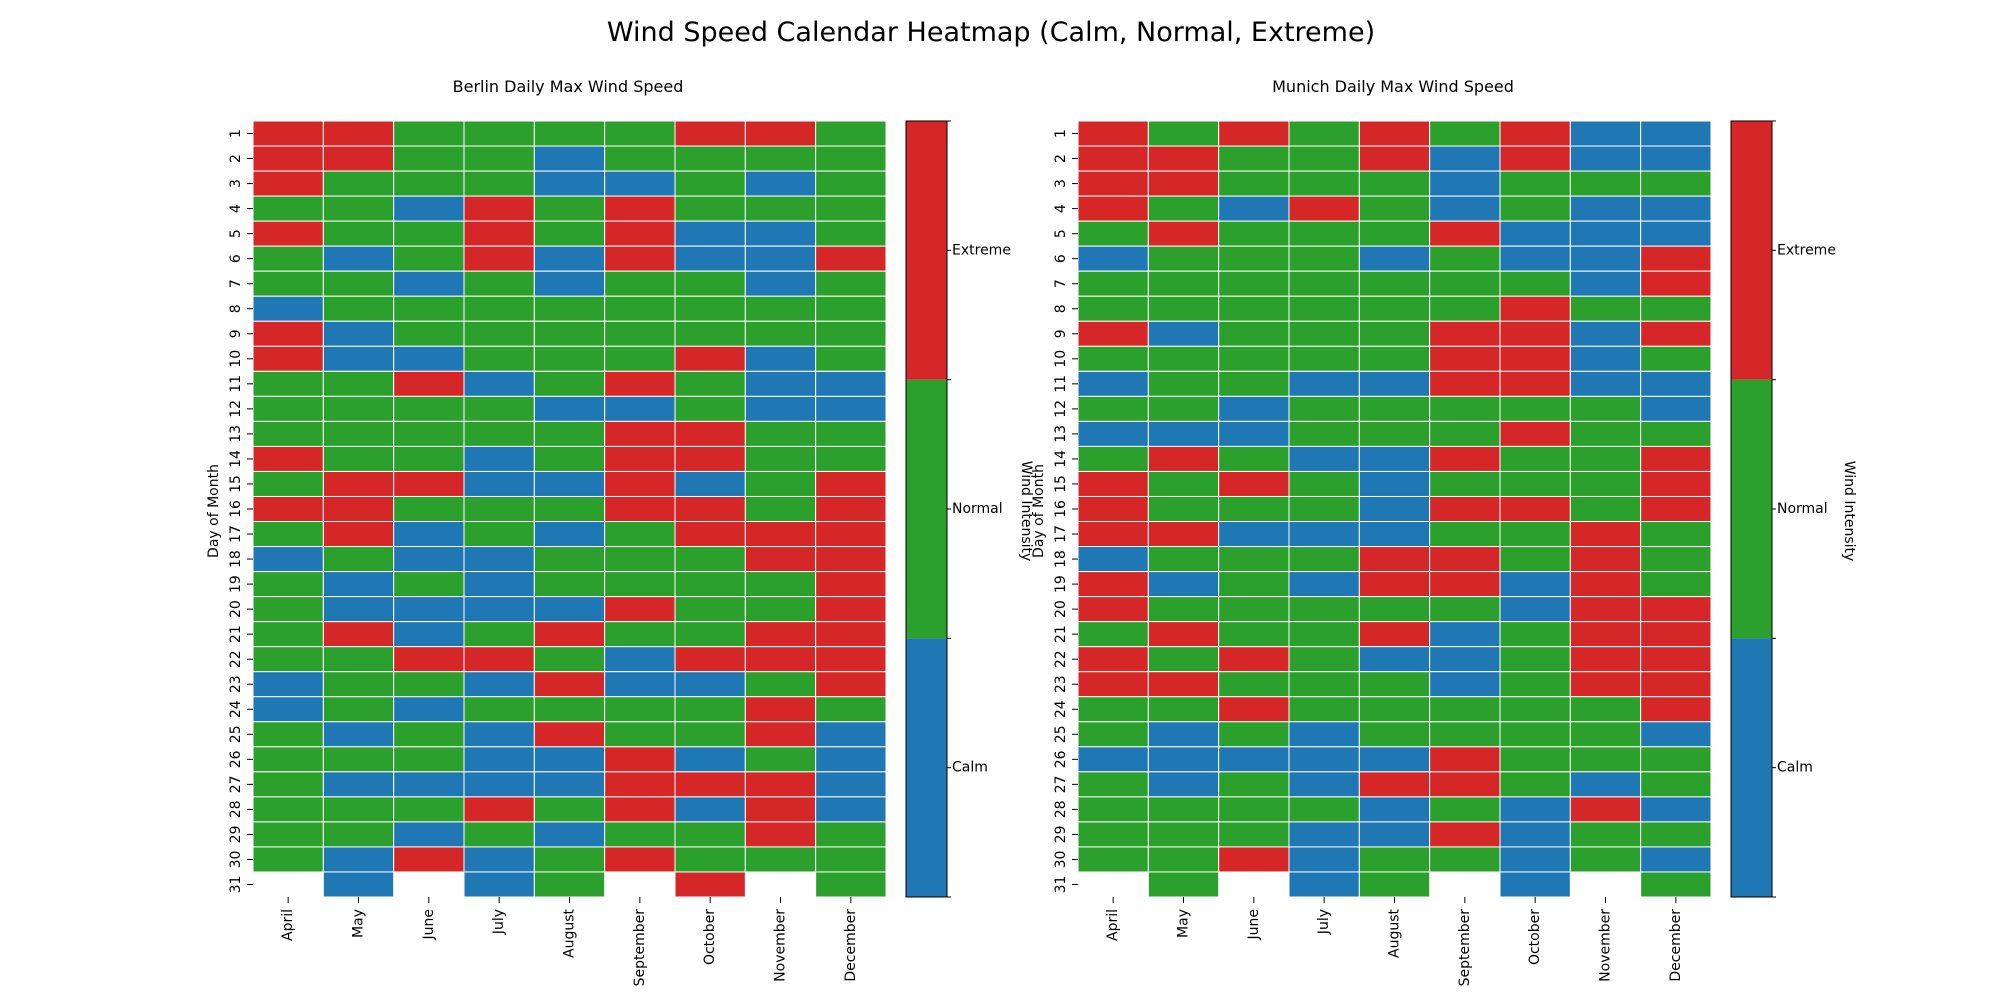  I want to click on berlin-y-tick-label: 8, so click(236, 308).